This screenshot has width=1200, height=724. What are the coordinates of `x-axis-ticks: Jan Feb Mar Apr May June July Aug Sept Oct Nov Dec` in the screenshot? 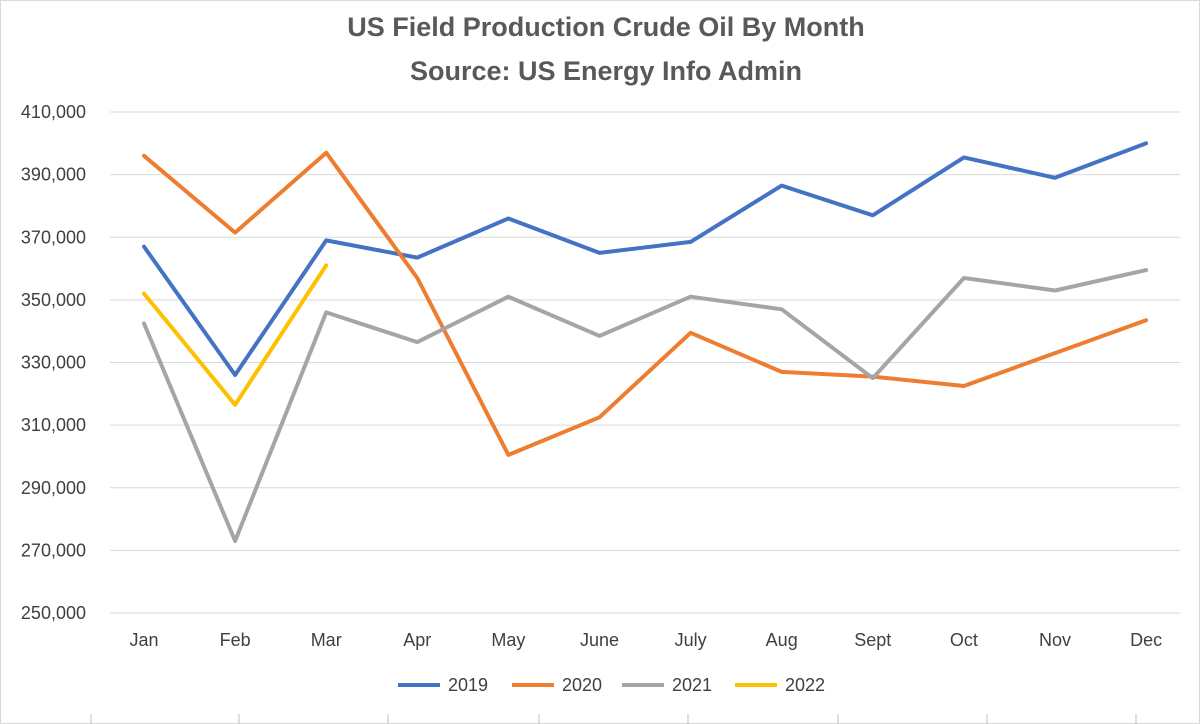 It's located at (645, 640).